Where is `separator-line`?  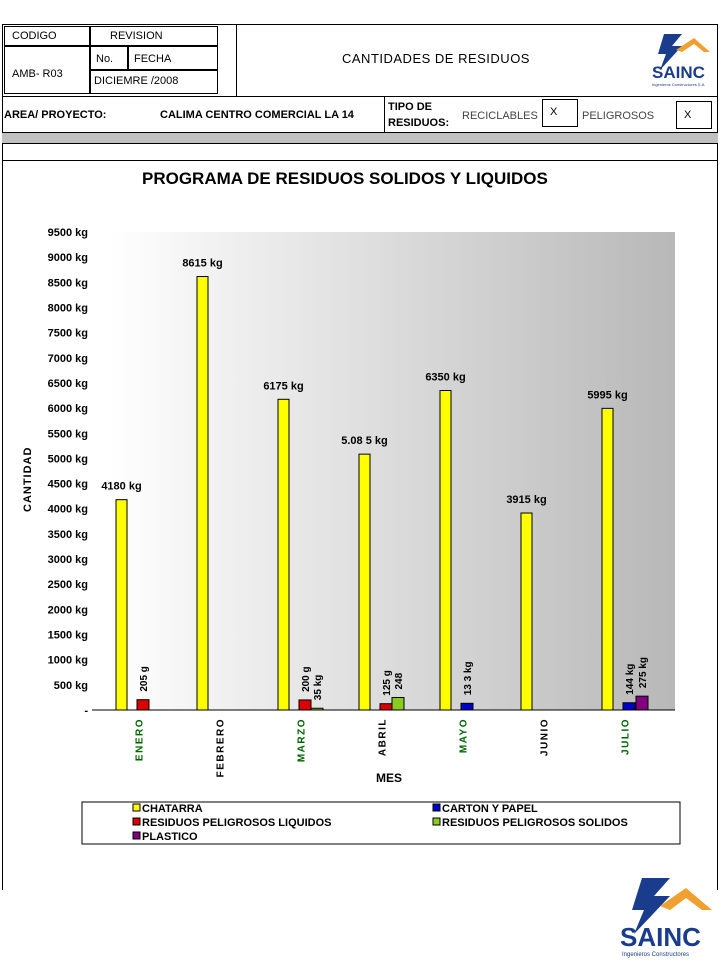 separator-line is located at coordinates (360, 160).